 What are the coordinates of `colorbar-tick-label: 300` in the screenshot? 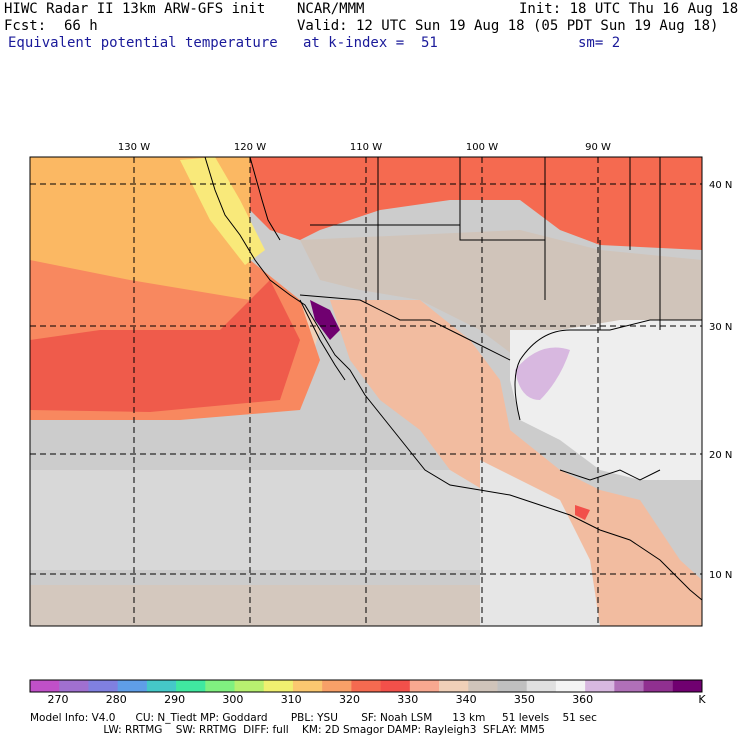 It's located at (233, 699).